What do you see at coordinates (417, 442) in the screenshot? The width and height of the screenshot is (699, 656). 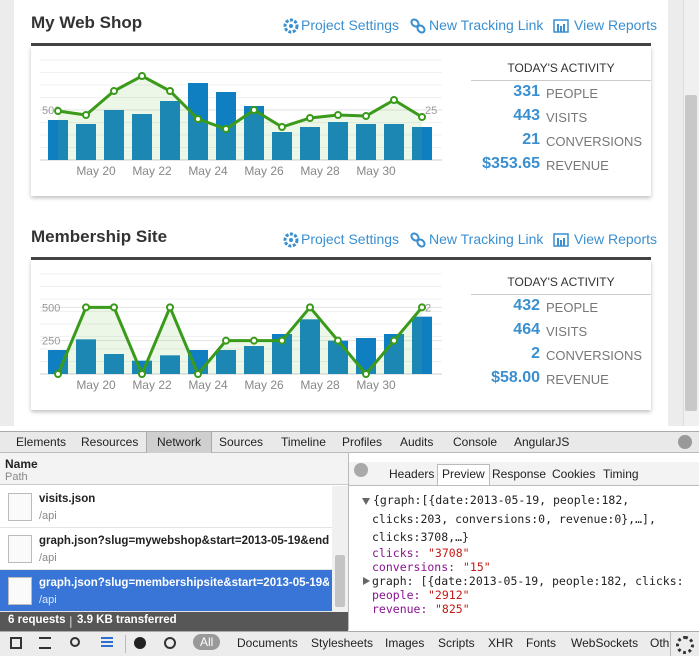 I see `devtools-tab: Audits` at bounding box center [417, 442].